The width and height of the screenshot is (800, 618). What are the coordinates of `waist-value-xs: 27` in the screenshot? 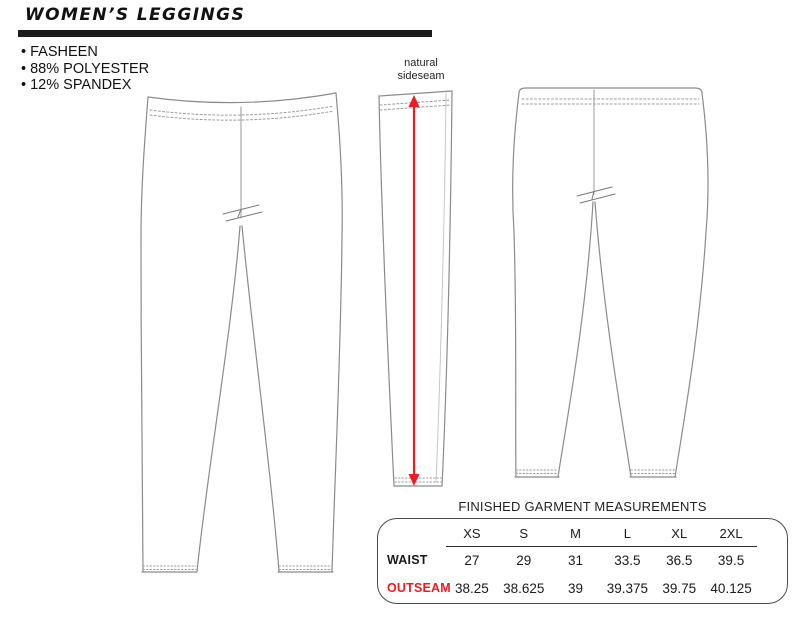 It's located at (472, 560).